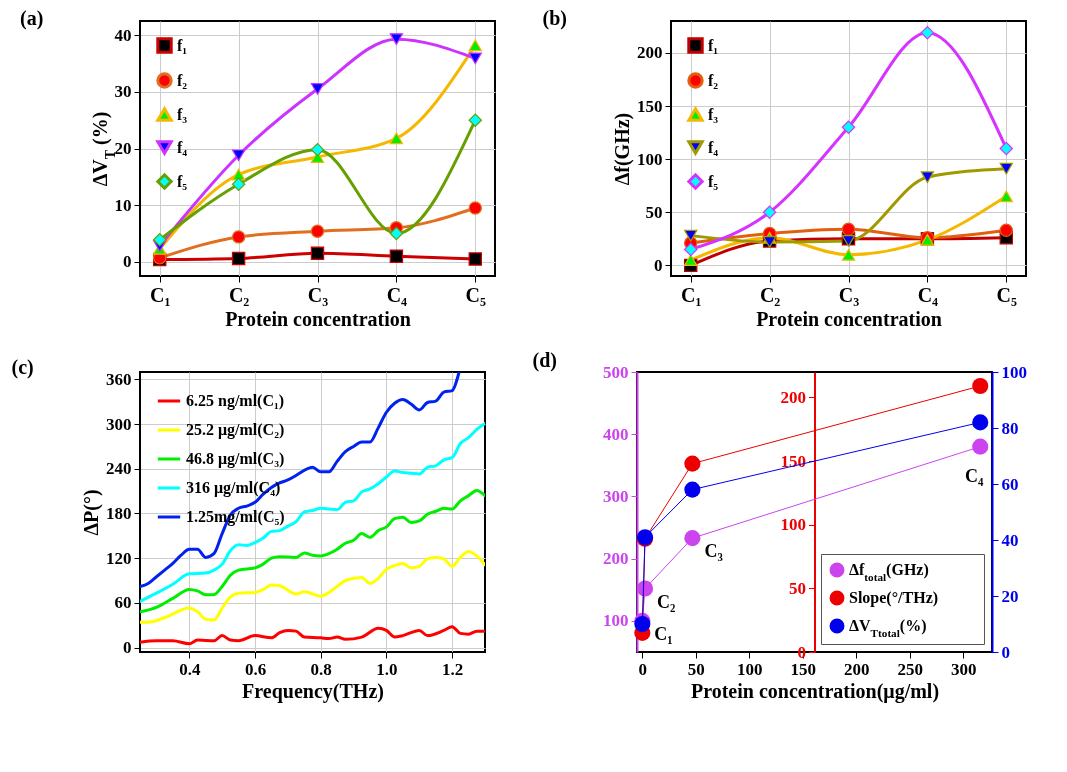 This screenshot has width=1067, height=772. What do you see at coordinates (554, 18) in the screenshot?
I see `chart-title: (b)` at bounding box center [554, 18].